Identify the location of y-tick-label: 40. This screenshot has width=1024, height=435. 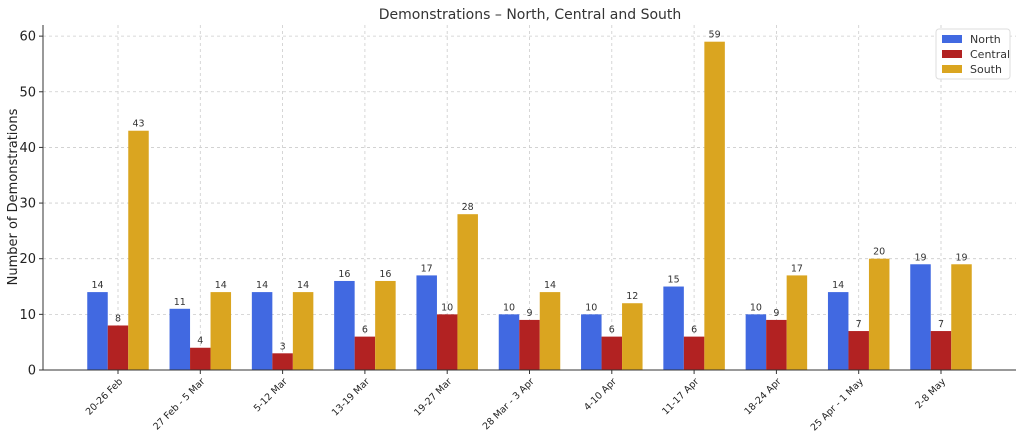
(27, 148).